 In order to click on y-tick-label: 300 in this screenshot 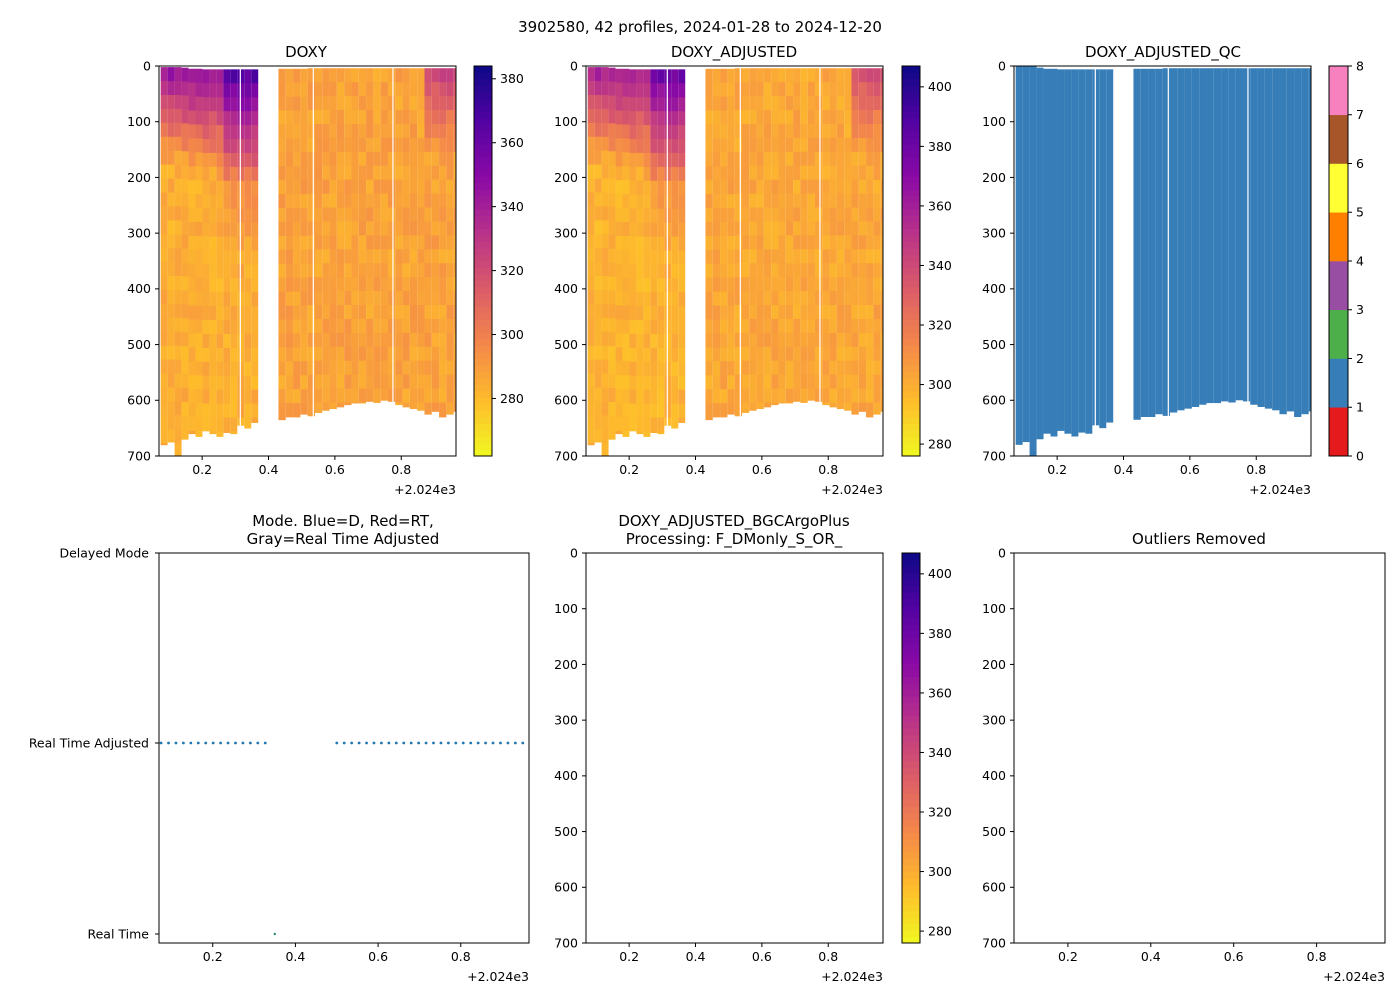, I will do `click(994, 233)`.